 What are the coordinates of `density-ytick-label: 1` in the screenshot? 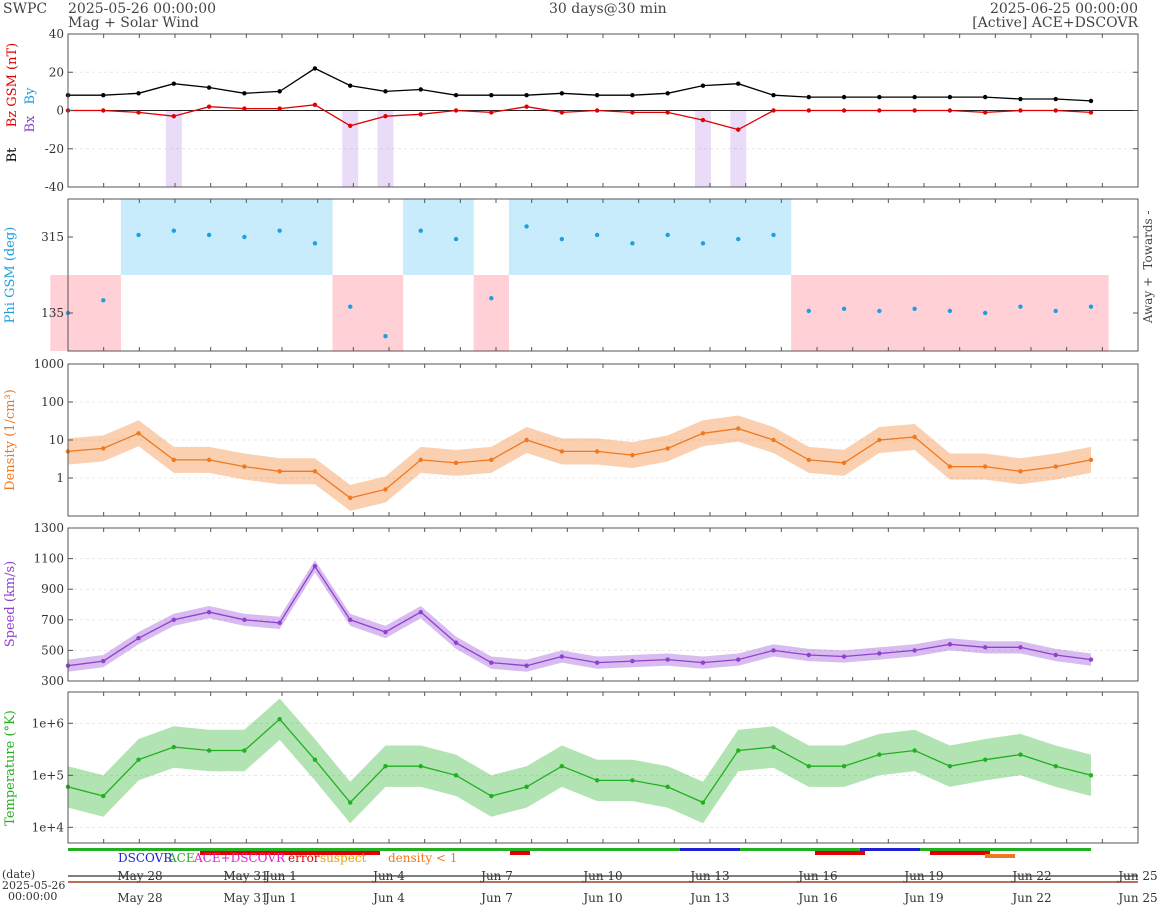 It's located at (60, 478).